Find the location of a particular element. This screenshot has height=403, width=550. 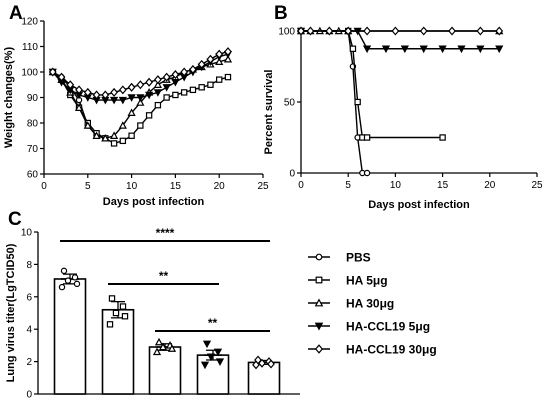

c-bar-group-ha-ccl19-5ug is located at coordinates (213, 367).